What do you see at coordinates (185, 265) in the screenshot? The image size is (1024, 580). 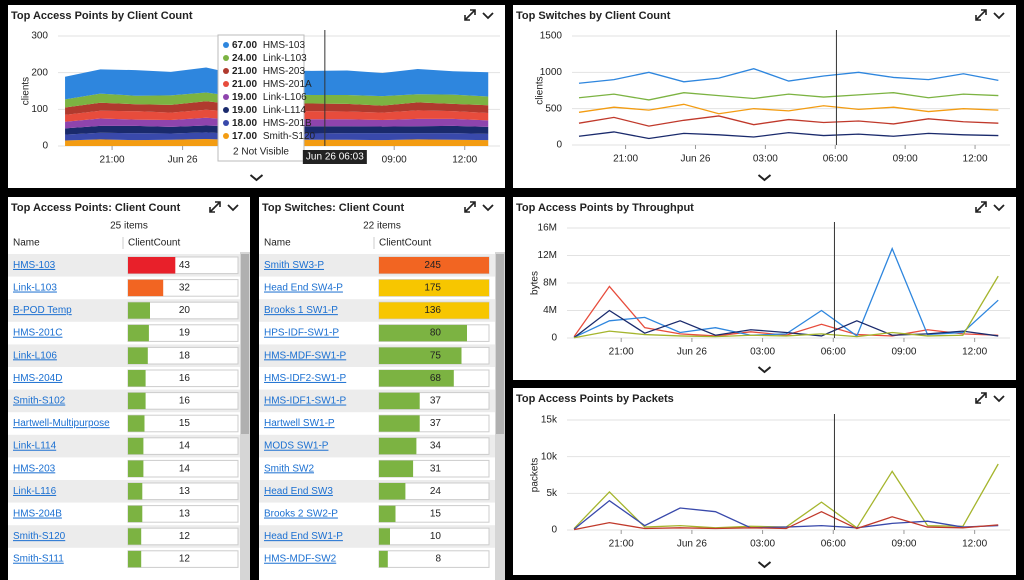 I see `bar-value: 43` at bounding box center [185, 265].